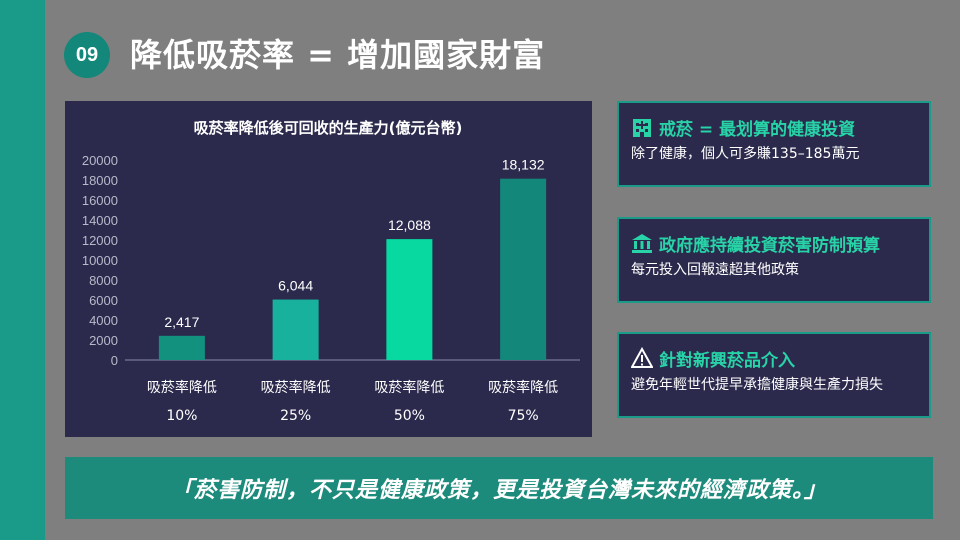 This screenshot has height=540, width=960. What do you see at coordinates (103, 280) in the screenshot?
I see `y-tick-label: 8000` at bounding box center [103, 280].